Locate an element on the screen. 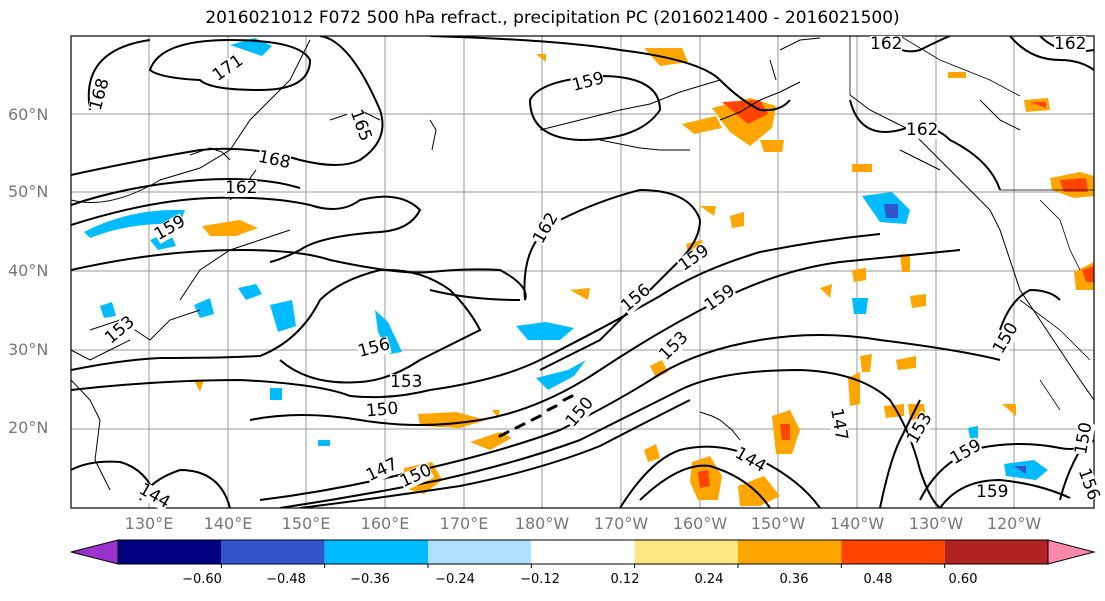 The width and height of the screenshot is (1105, 601). colorbar-tick: 0.36 is located at coordinates (794, 579).